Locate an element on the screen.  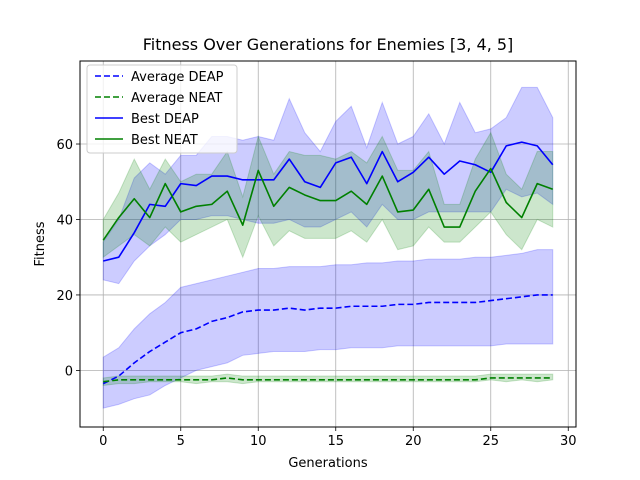
y-tick-label: 0 is located at coordinates (69, 371).